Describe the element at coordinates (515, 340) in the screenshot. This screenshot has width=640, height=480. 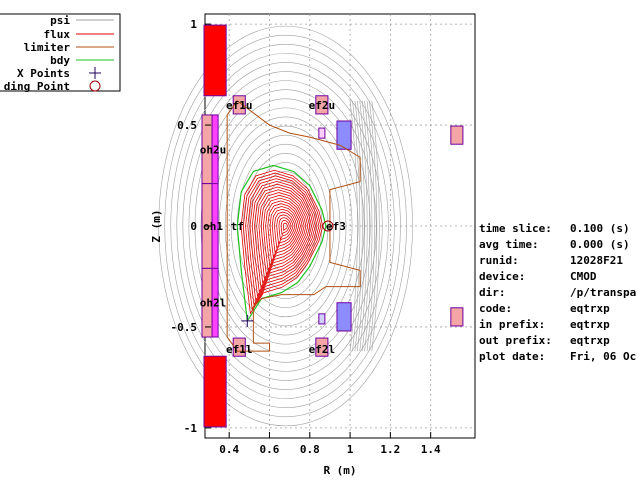
I see `info-key: out prefix:` at that location.